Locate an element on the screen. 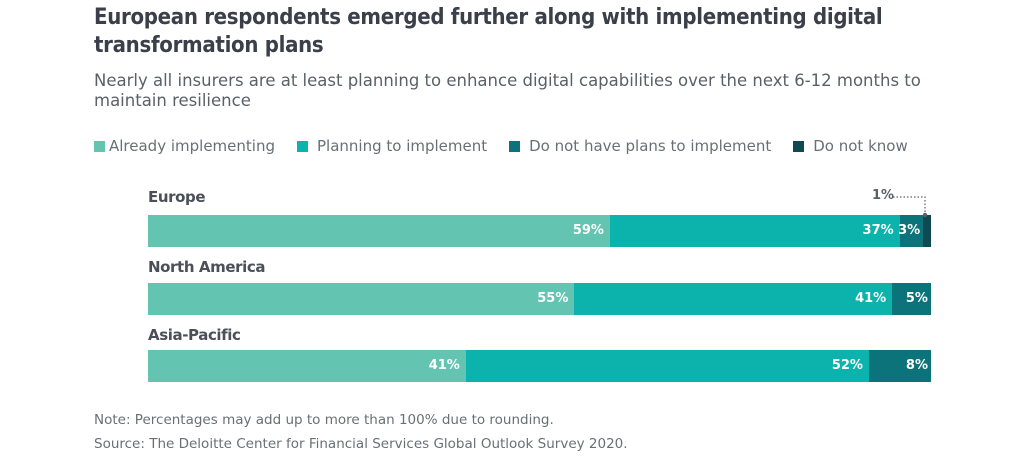  data-label: 3% is located at coordinates (909, 230).